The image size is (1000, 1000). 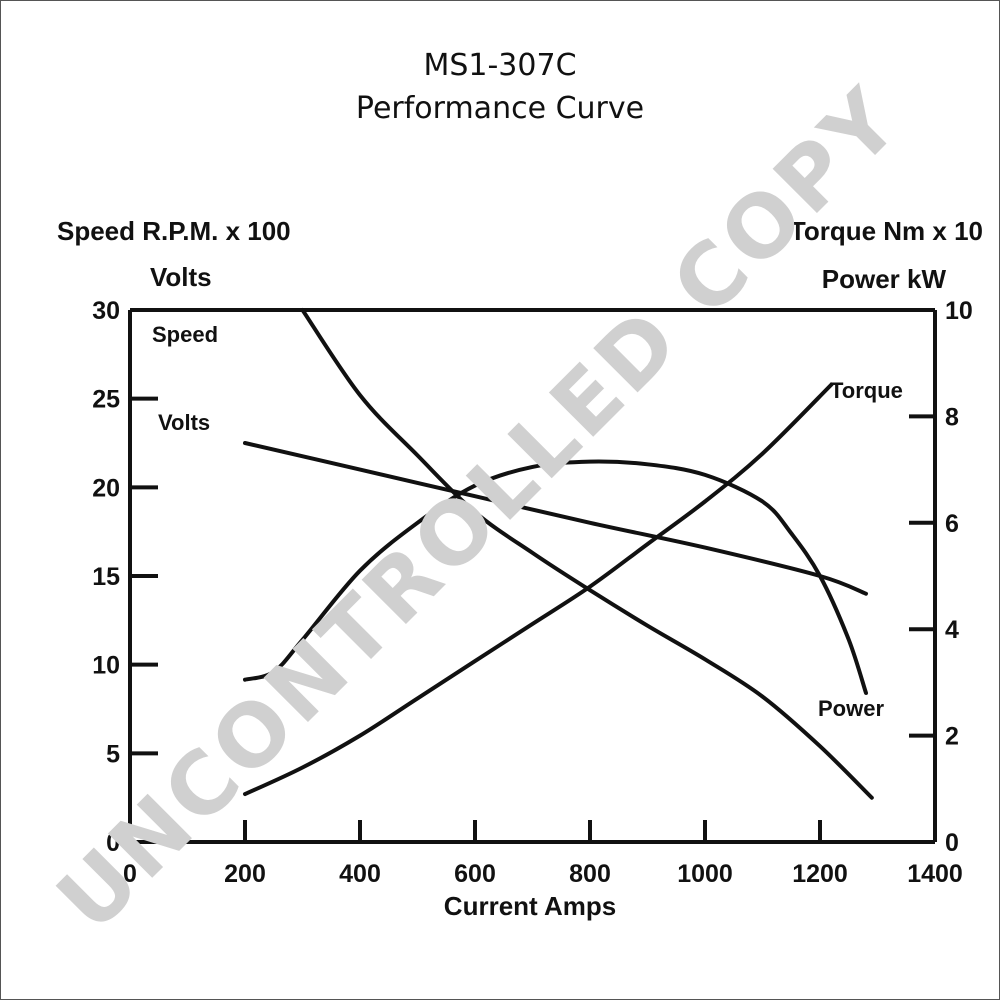 I want to click on y-left-tick-label-25: 25, so click(x=106, y=400).